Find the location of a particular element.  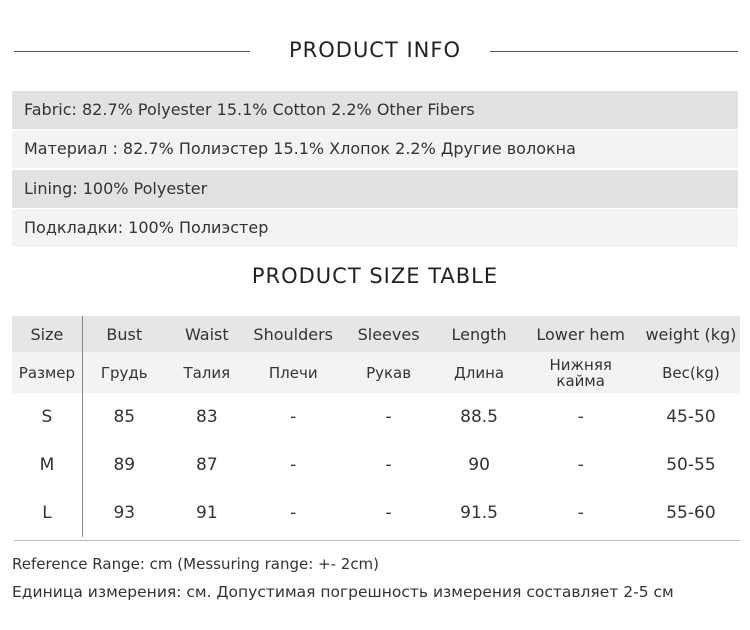

divider-right is located at coordinates (614, 51).